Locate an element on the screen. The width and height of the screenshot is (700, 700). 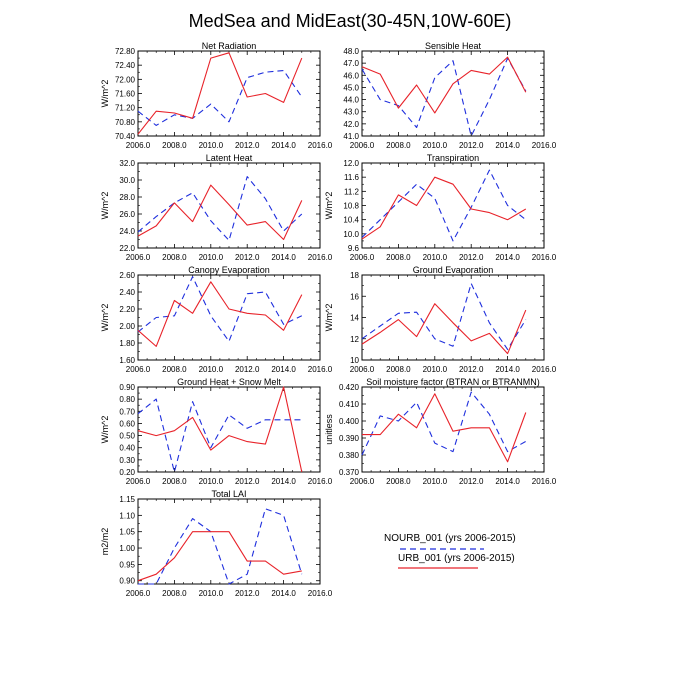
panel-title: Sensible Heat is located at coordinates (453, 46).